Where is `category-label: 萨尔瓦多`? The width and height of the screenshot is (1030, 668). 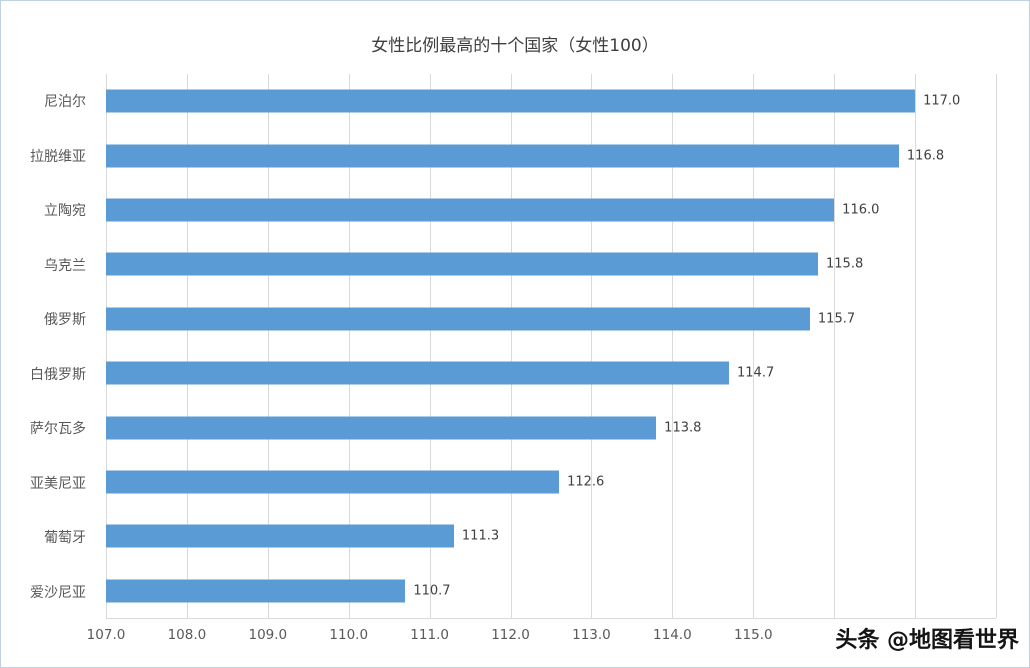
category-label: 萨尔瓦多 is located at coordinates (58, 429).